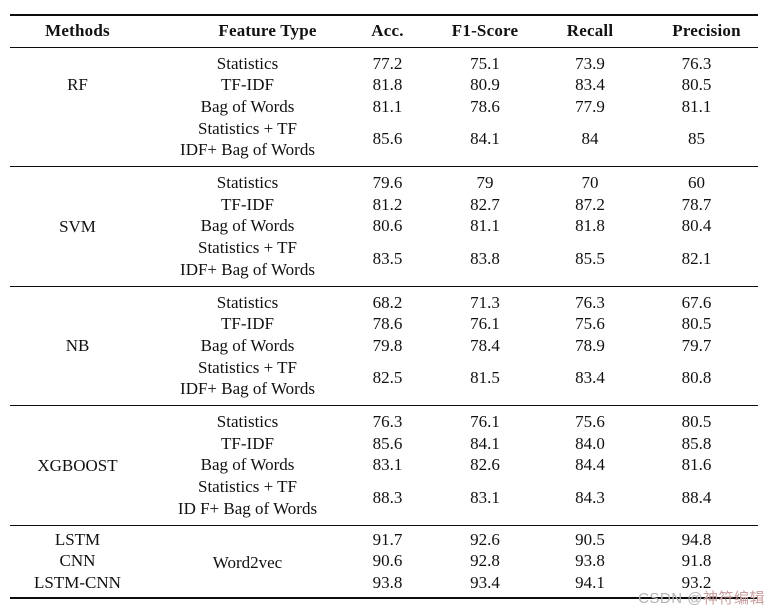  Describe the element at coordinates (590, 345) in the screenshot. I see `value-cell-recall: 78.9` at that location.